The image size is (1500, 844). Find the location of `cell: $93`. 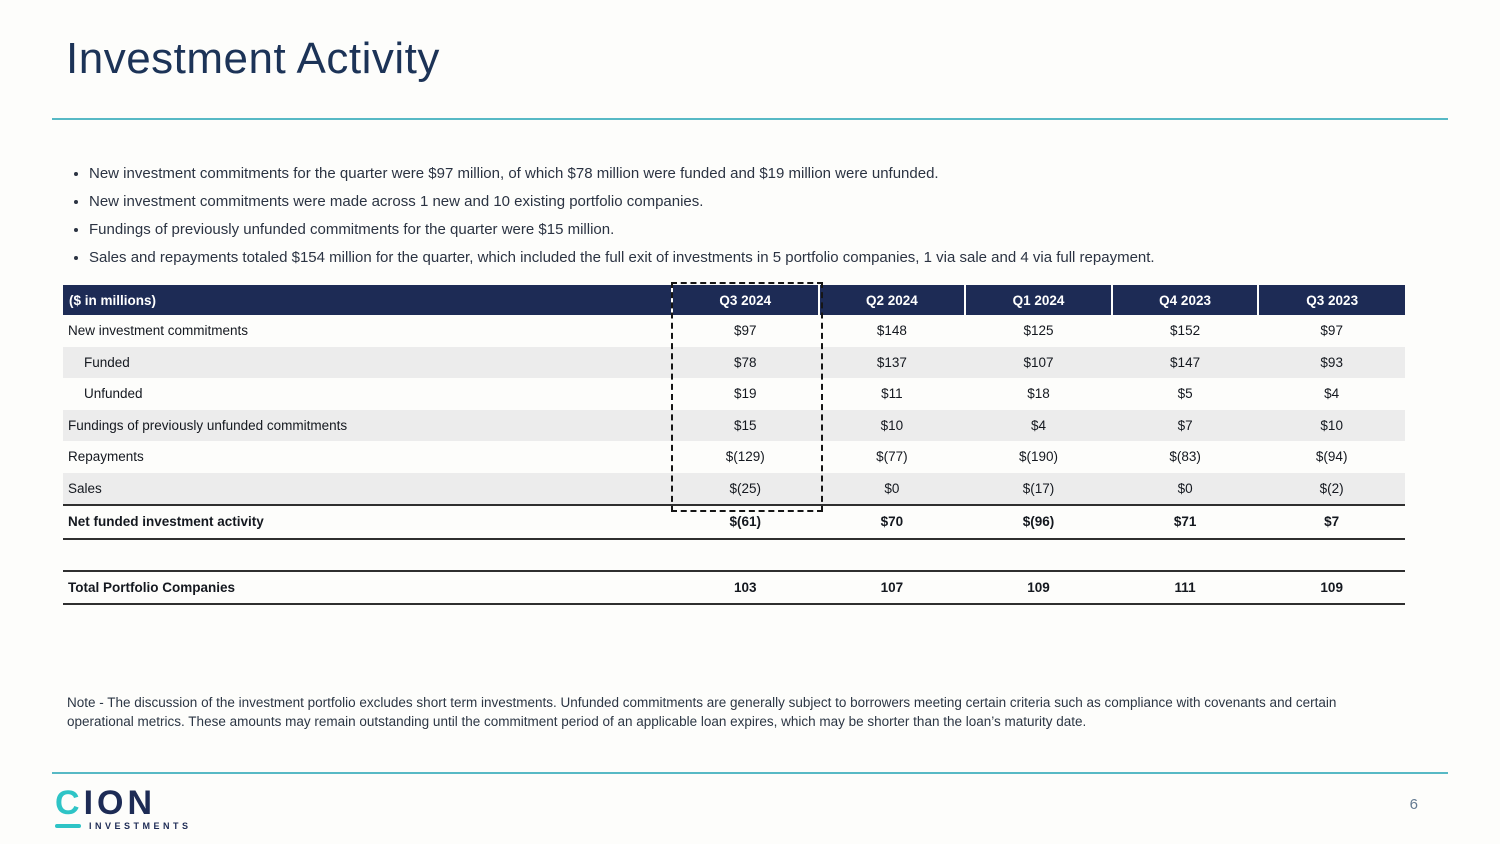

cell: $93 is located at coordinates (1331, 362).